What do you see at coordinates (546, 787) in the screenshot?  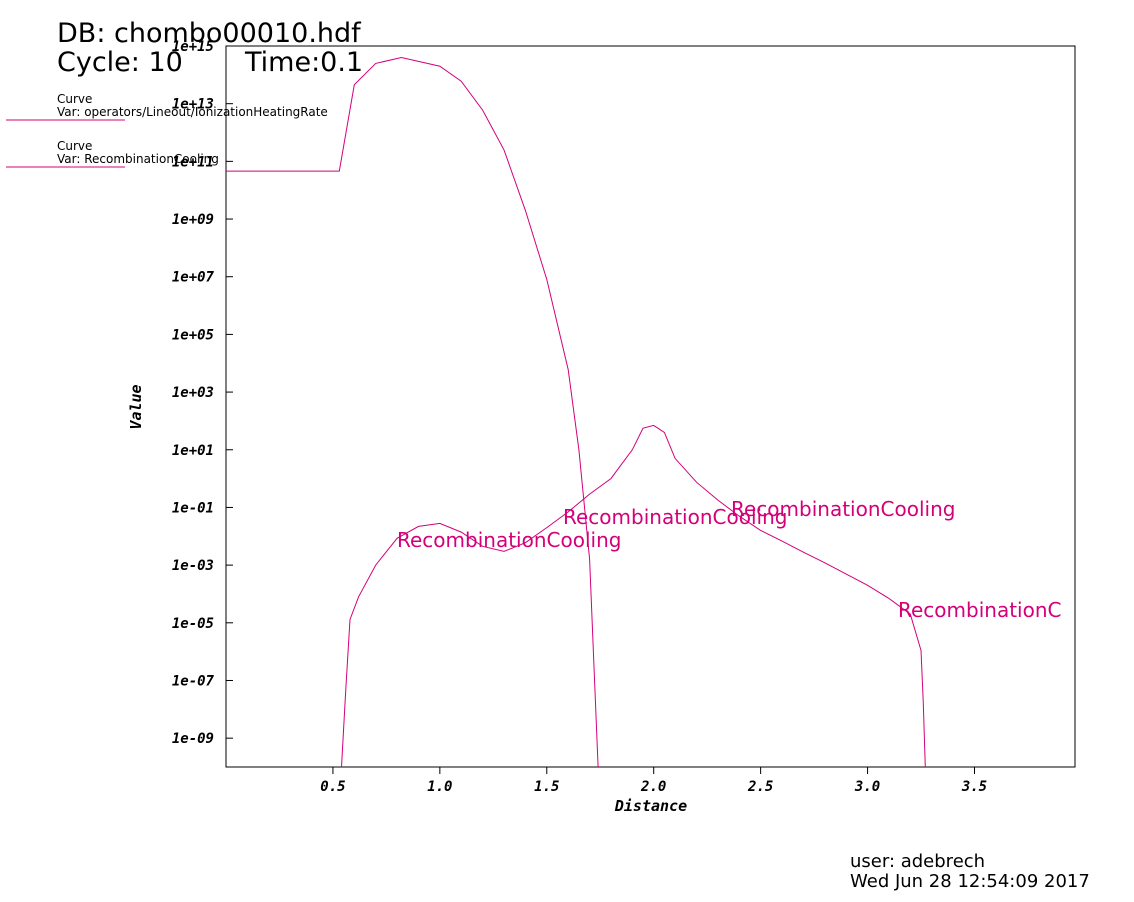 I see `x-tick-label: 1.5` at bounding box center [546, 787].